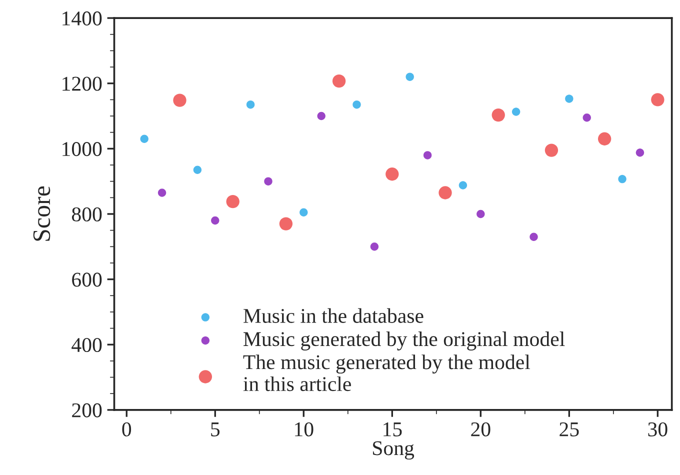  Describe the element at coordinates (304, 429) in the screenshot. I see `x-tick-label: 10` at that location.